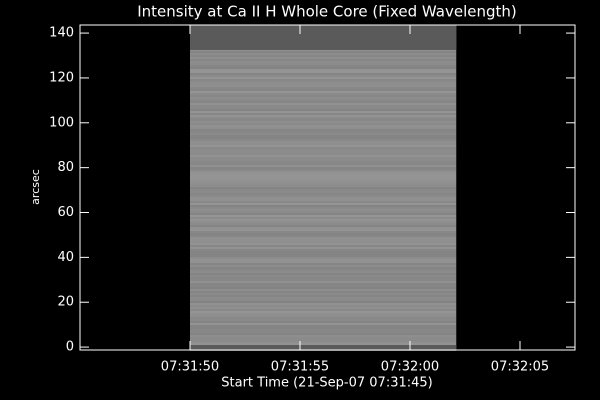 This screenshot has height=400, width=600. Describe the element at coordinates (323, 37) in the screenshot. I see `image-top-band` at that location.